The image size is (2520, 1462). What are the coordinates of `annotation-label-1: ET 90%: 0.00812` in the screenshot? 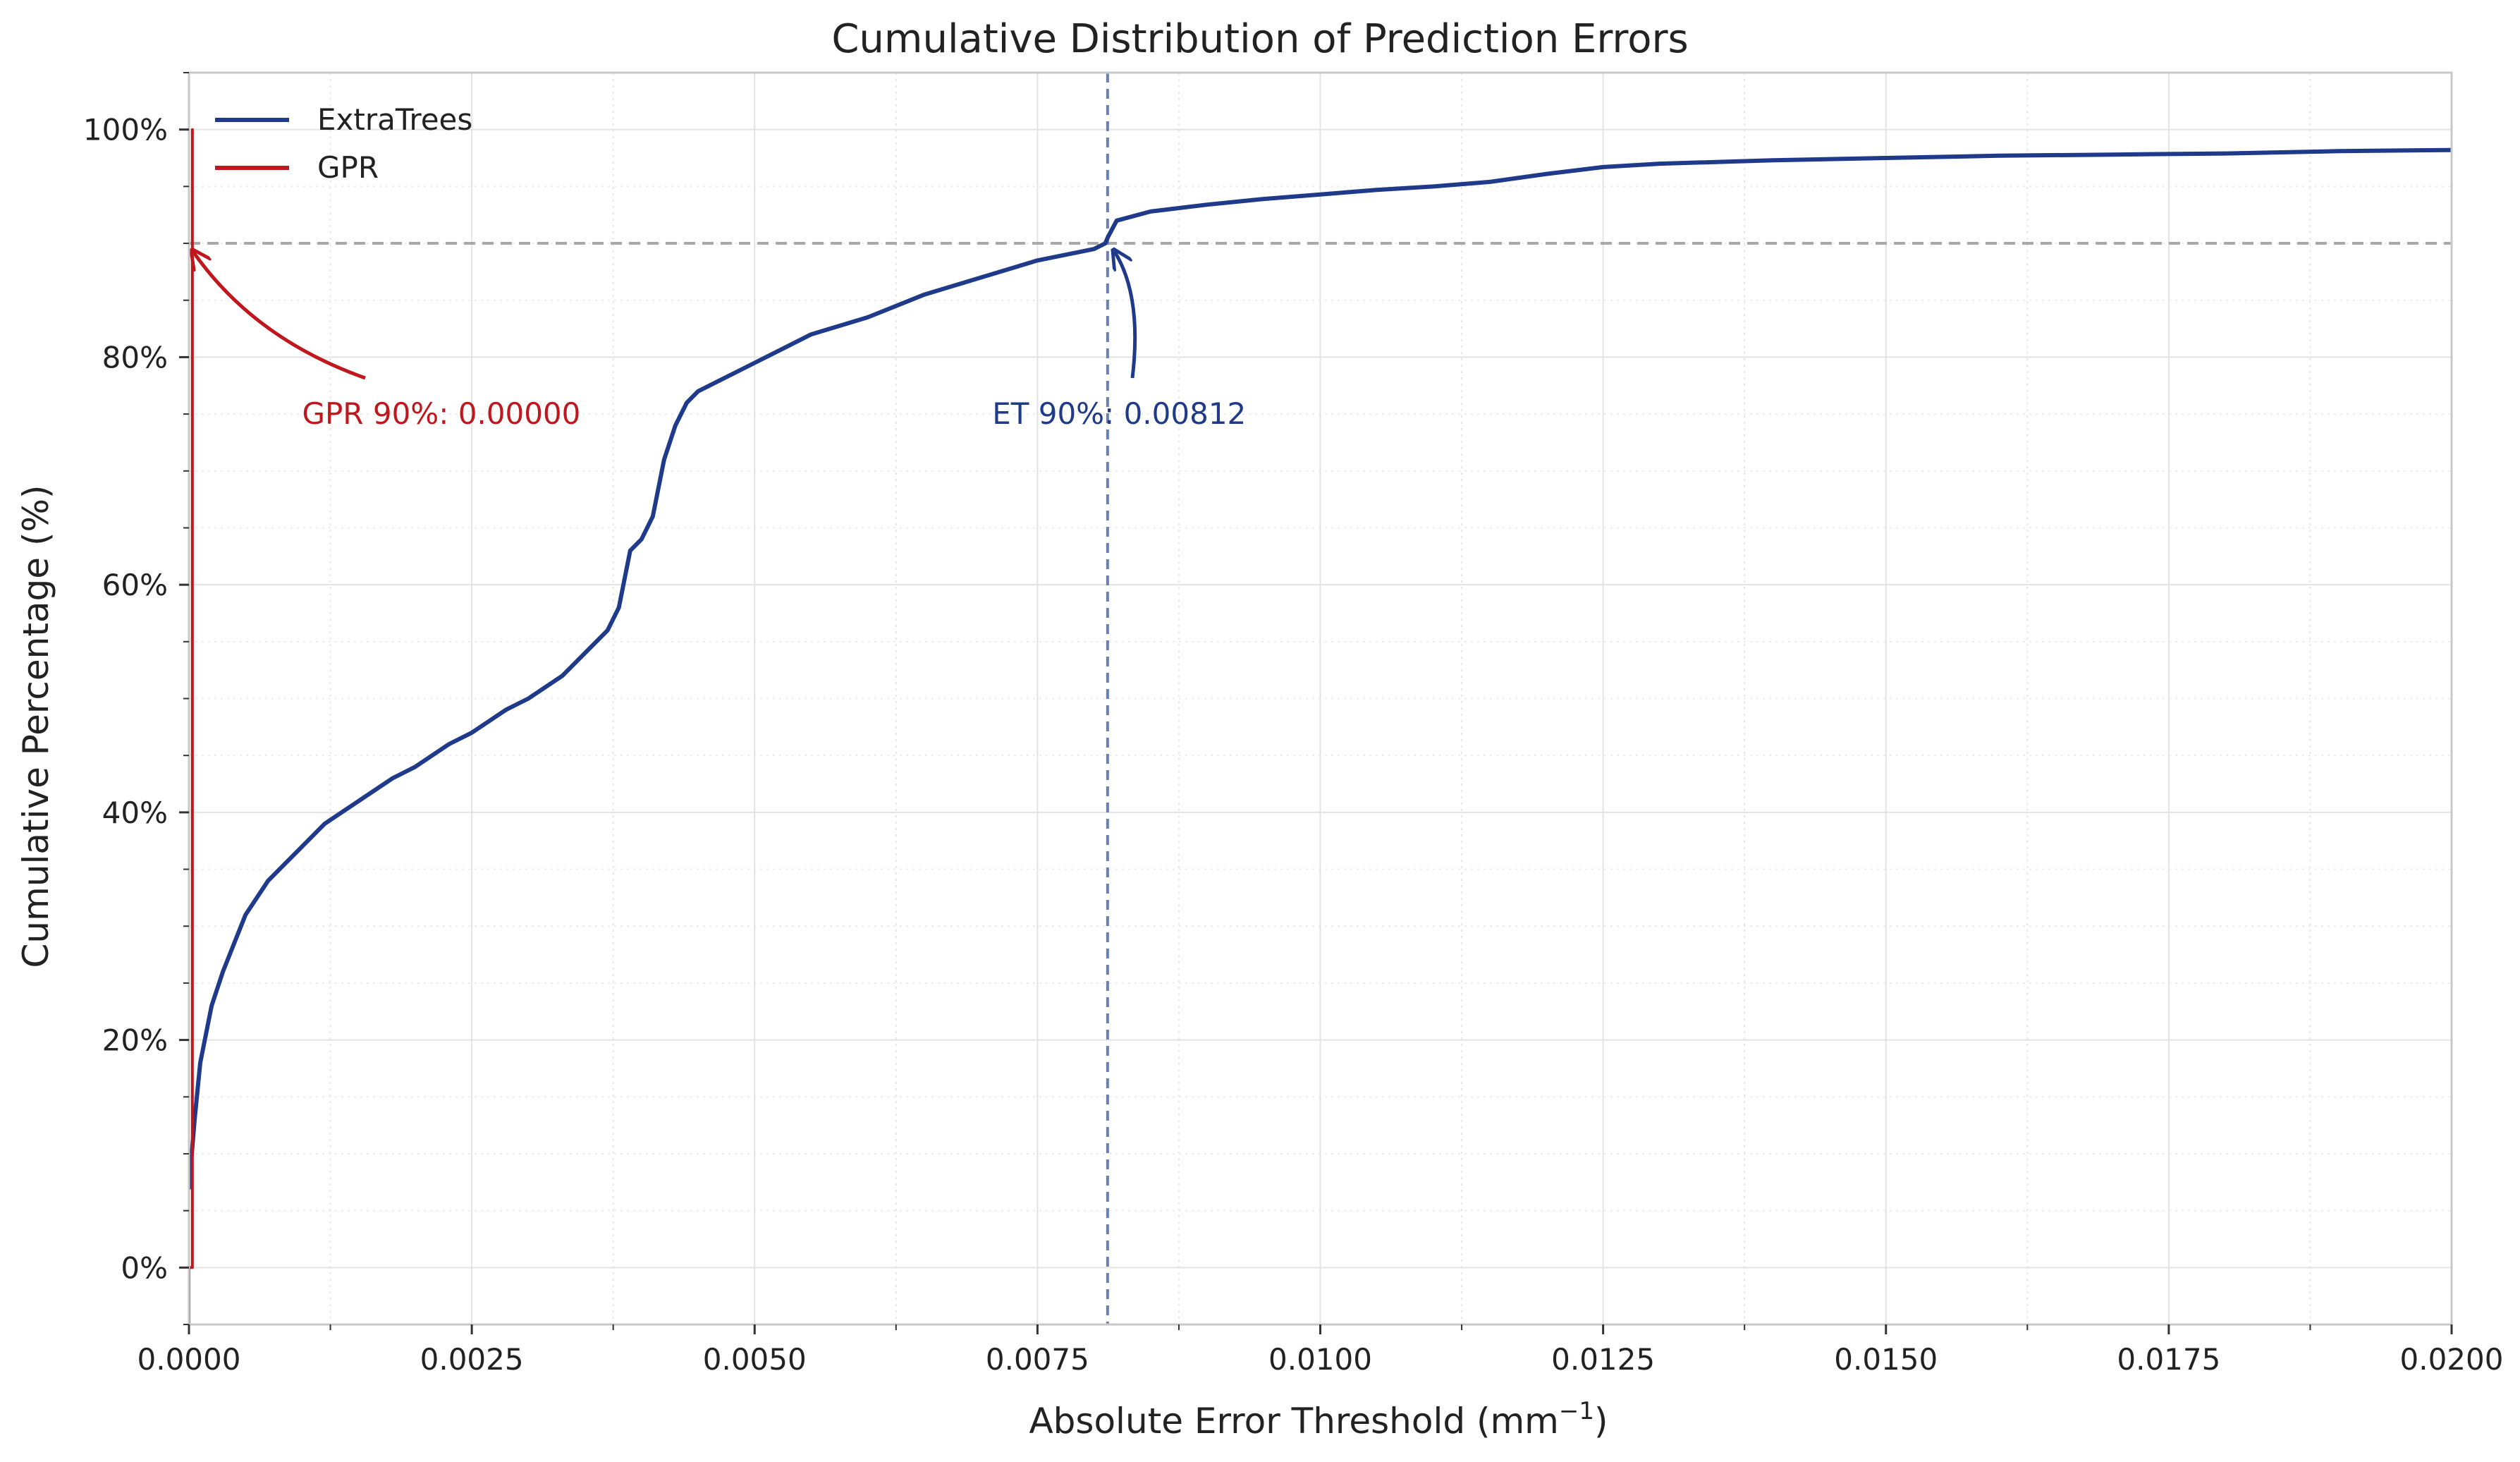 It's located at (1119, 413).